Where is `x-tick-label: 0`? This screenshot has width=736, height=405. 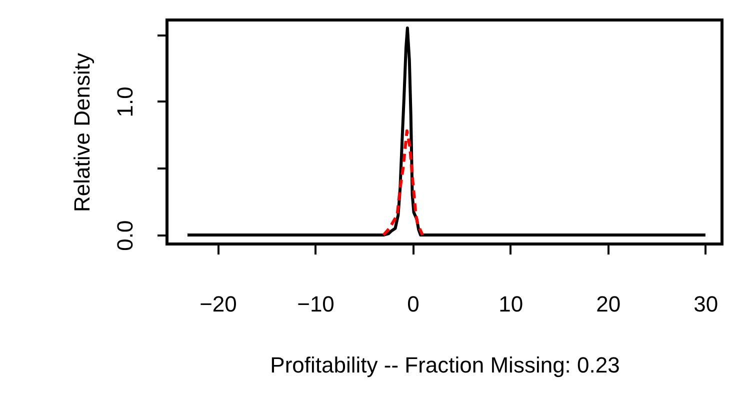
x-tick-label: 0 is located at coordinates (413, 304).